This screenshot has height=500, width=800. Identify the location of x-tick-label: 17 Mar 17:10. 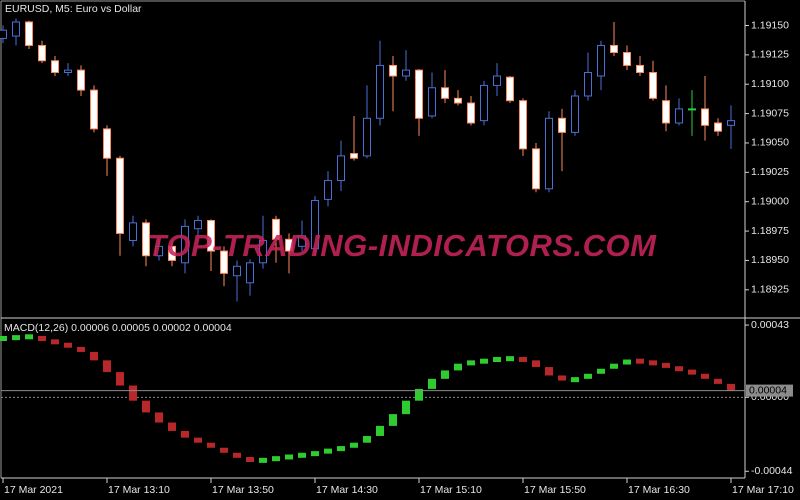
(763, 490).